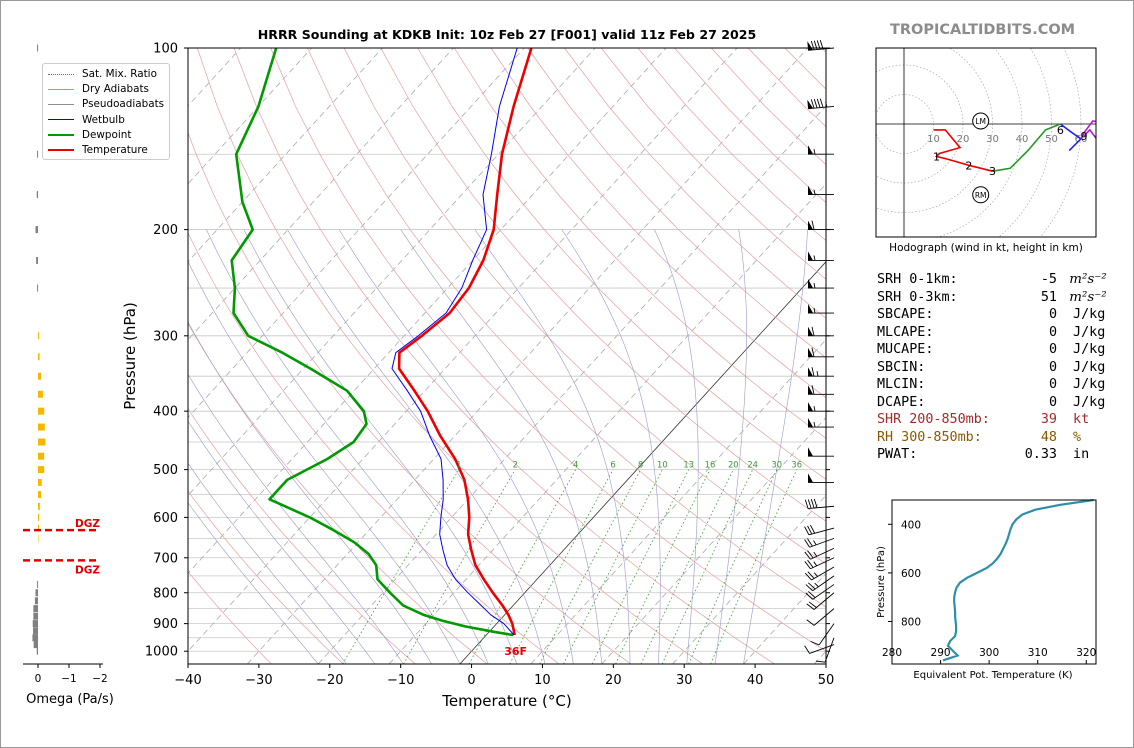 The image size is (1134, 748). What do you see at coordinates (917, 279) in the screenshot?
I see `stat-label: SRH 0-1km:` at bounding box center [917, 279].